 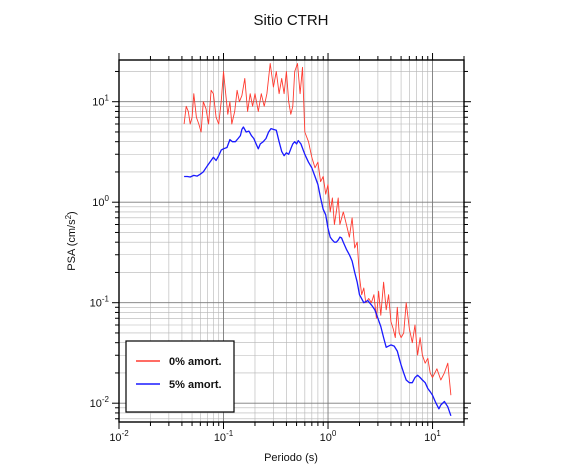 What do you see at coordinates (107, 98) in the screenshot?
I see `y-tick-exp: 1` at bounding box center [107, 98].